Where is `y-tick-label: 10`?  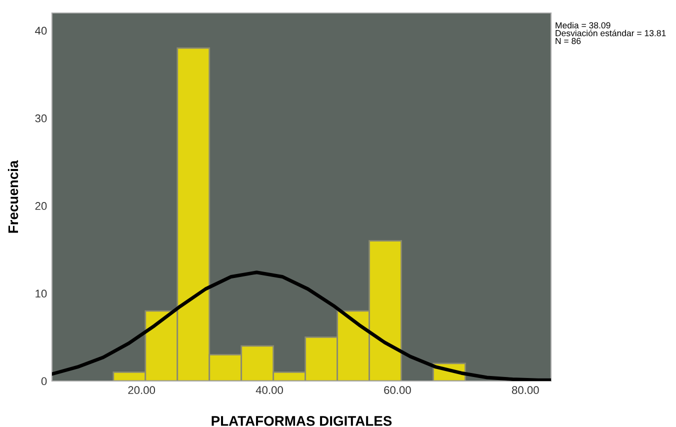
y-tick-label: 10 is located at coordinates (41, 294).